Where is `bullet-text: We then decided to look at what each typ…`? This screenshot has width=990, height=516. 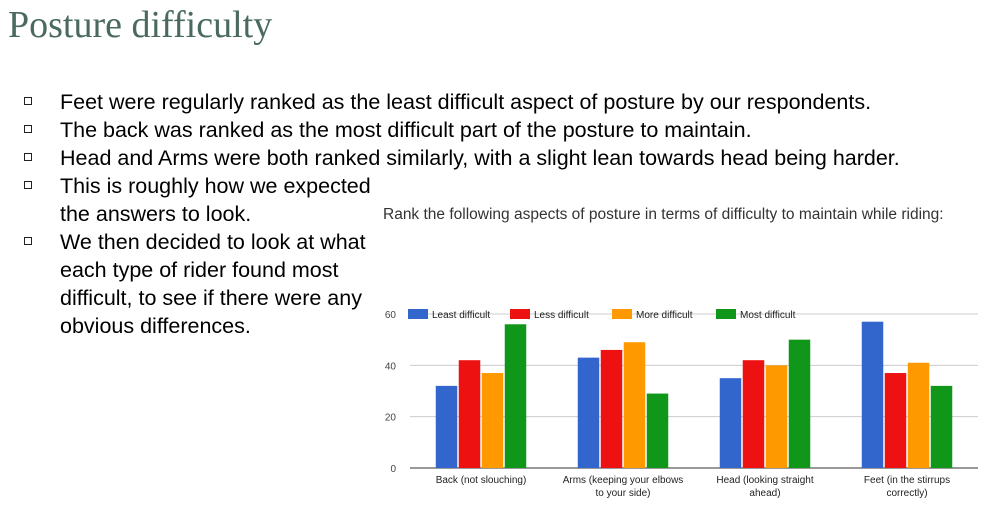 bullet-text: We then decided to look at what each typ… is located at coordinates (213, 284).